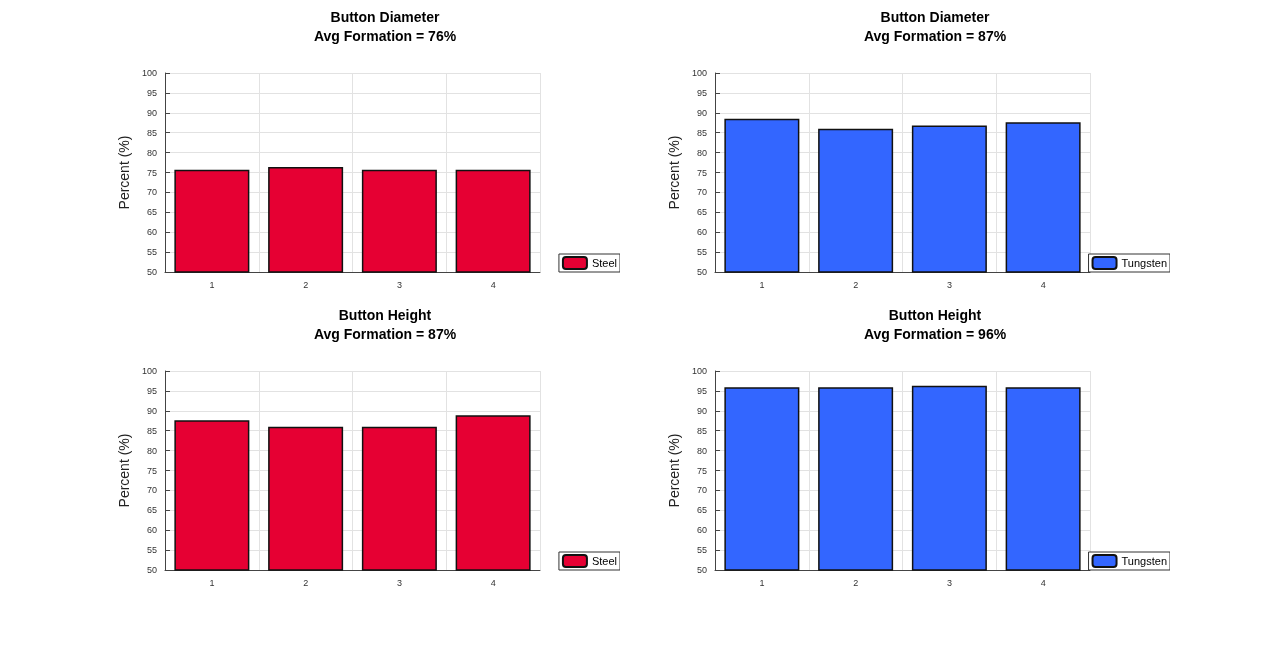 The width and height of the screenshot is (1271, 645). What do you see at coordinates (935, 324) in the screenshot?
I see `chart-title: Button Height Avg Formation = 96%` at bounding box center [935, 324].